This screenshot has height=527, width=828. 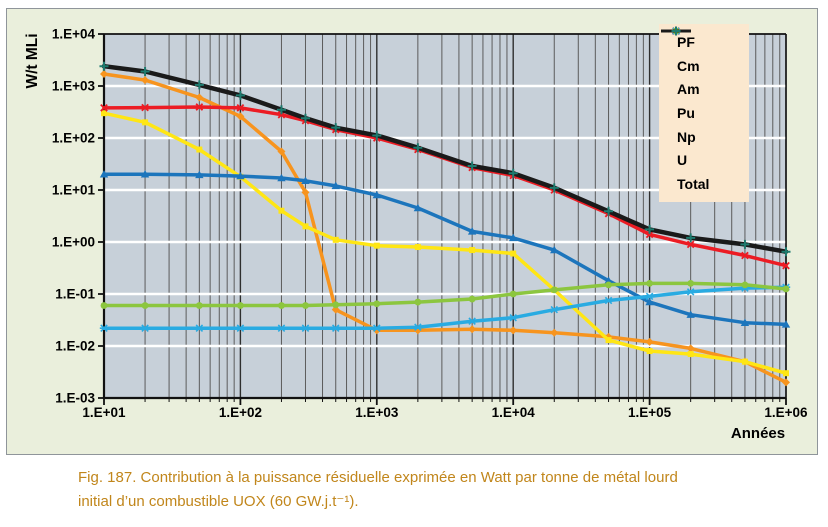 I want to click on y-tick-label: 1.E-02, so click(x=75, y=346).